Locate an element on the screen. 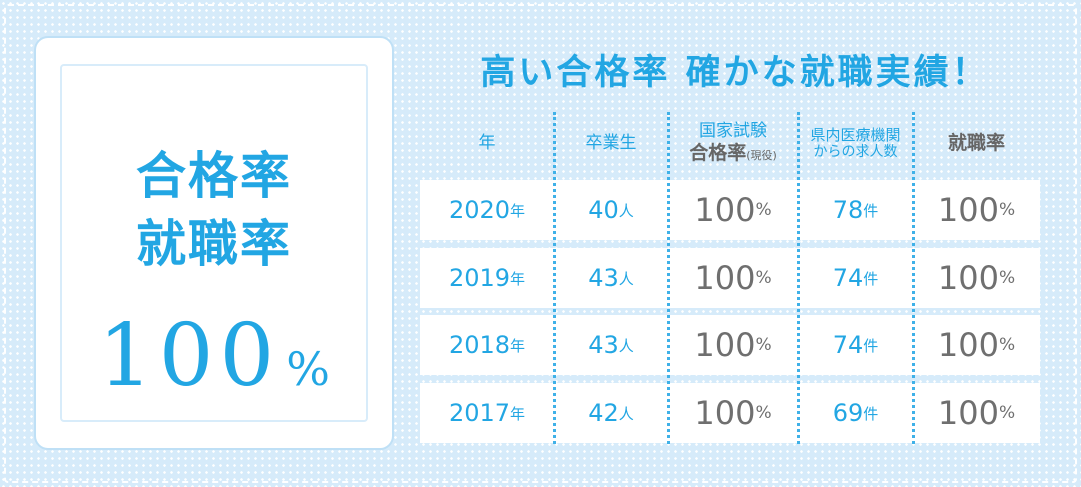 The image size is (1081, 487). header-line: 就職率 is located at coordinates (976, 142).